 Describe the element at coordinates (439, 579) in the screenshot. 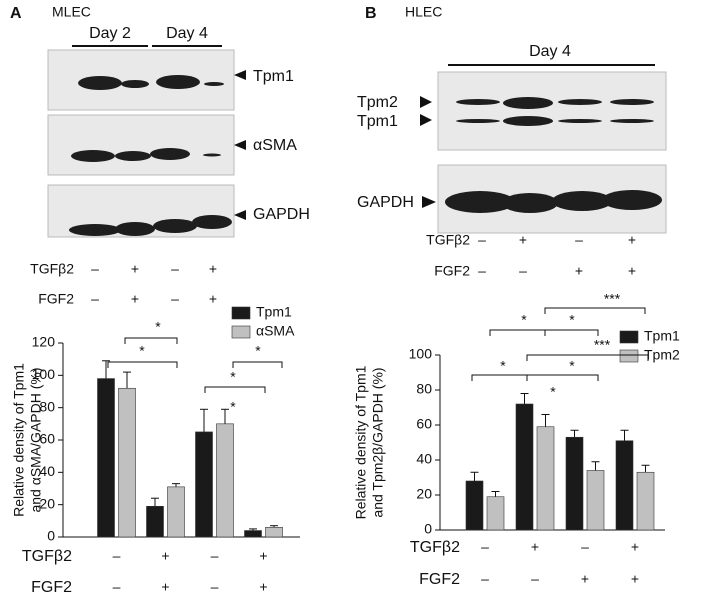

I see `condition-label: FGF2` at that location.